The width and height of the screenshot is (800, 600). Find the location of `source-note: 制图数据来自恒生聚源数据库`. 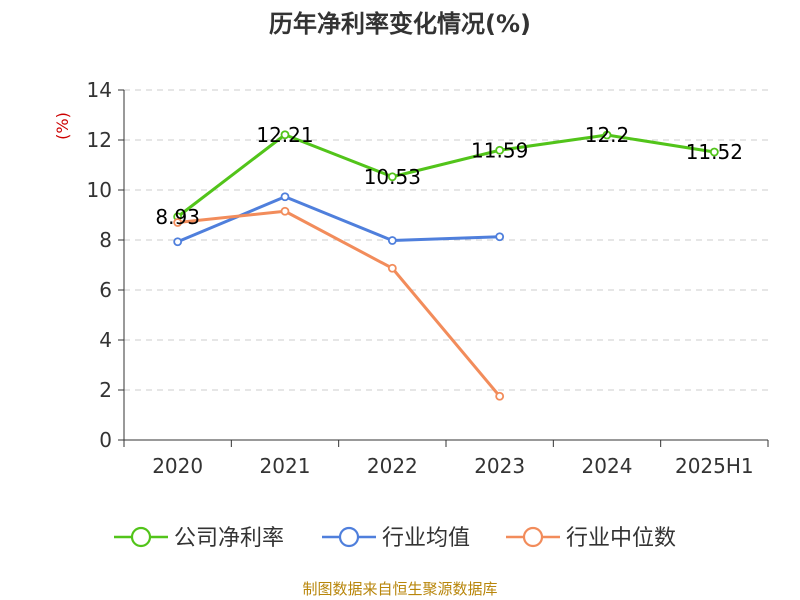

source-note: 制图数据来自恒生聚源数据库 is located at coordinates (400, 589).